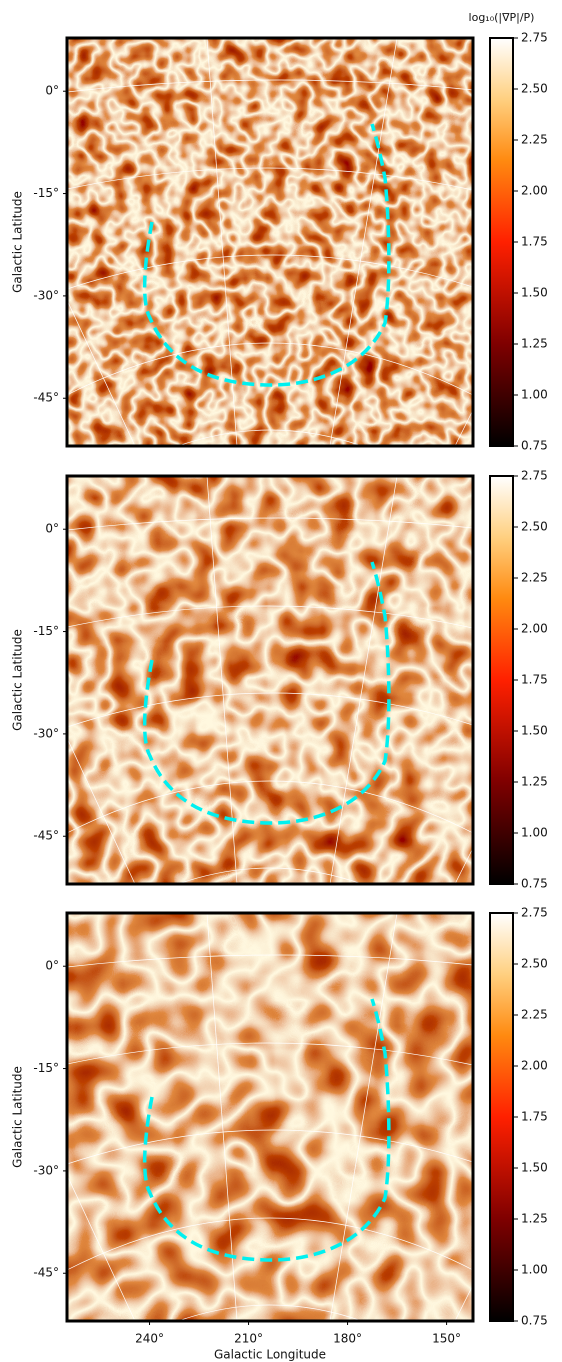 This screenshot has width=562, height=1362. I want to click on colorbar-label: log₁₀(|∇P|/P), so click(502, 17).